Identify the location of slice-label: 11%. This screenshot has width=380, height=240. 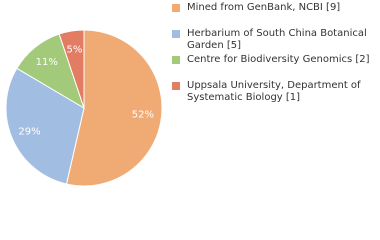
(47, 62).